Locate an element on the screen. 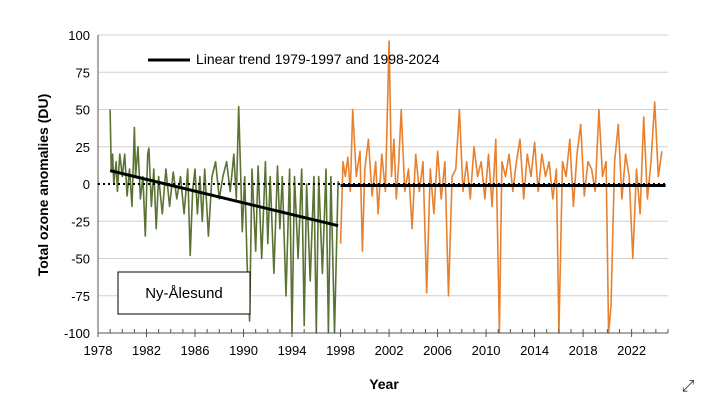 This screenshot has width=717, height=411. expand-icon: ⤢ is located at coordinates (688, 385).